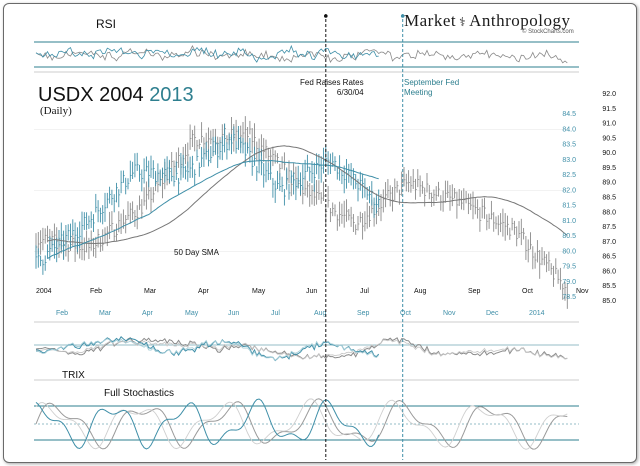 The height and width of the screenshot is (466, 640). What do you see at coordinates (609, 257) in the screenshot?
I see `y-tick-2004: 86.5` at bounding box center [609, 257].